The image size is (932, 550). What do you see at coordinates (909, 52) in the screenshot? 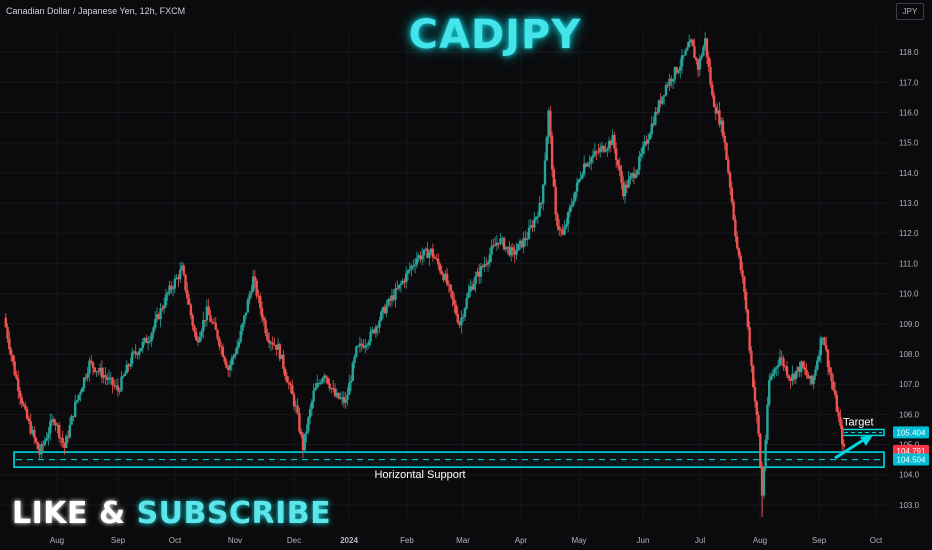
I see `price-tick-label: 118.0` at bounding box center [909, 52].